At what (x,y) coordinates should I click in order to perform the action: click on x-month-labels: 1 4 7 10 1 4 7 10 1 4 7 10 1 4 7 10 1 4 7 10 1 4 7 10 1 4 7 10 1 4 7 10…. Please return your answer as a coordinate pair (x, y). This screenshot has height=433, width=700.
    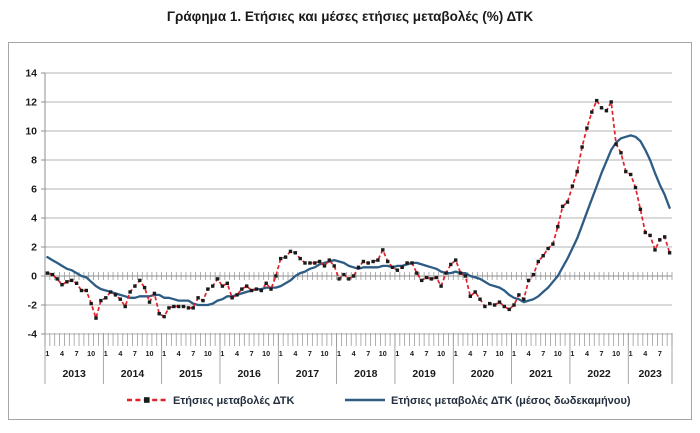
    Looking at the image, I should click on (353, 353).